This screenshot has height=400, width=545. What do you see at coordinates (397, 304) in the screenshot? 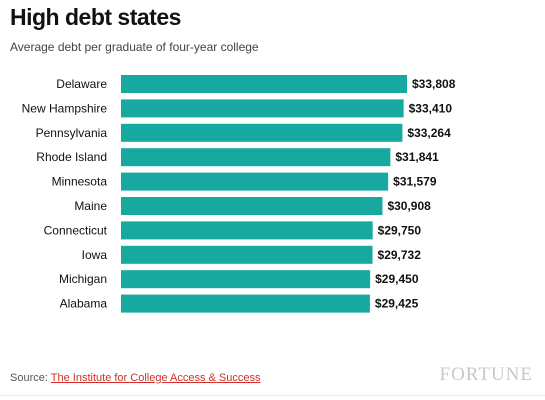
I see `value-label: $29,425` at bounding box center [397, 304].